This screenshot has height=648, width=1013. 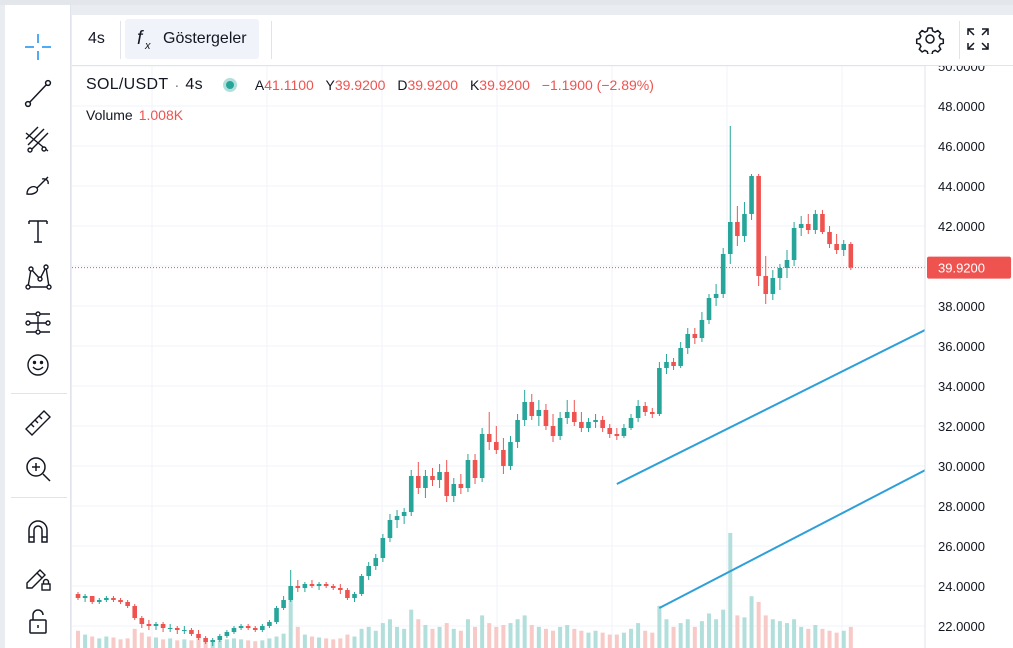 I want to click on svg-text: x, so click(x=147, y=46).